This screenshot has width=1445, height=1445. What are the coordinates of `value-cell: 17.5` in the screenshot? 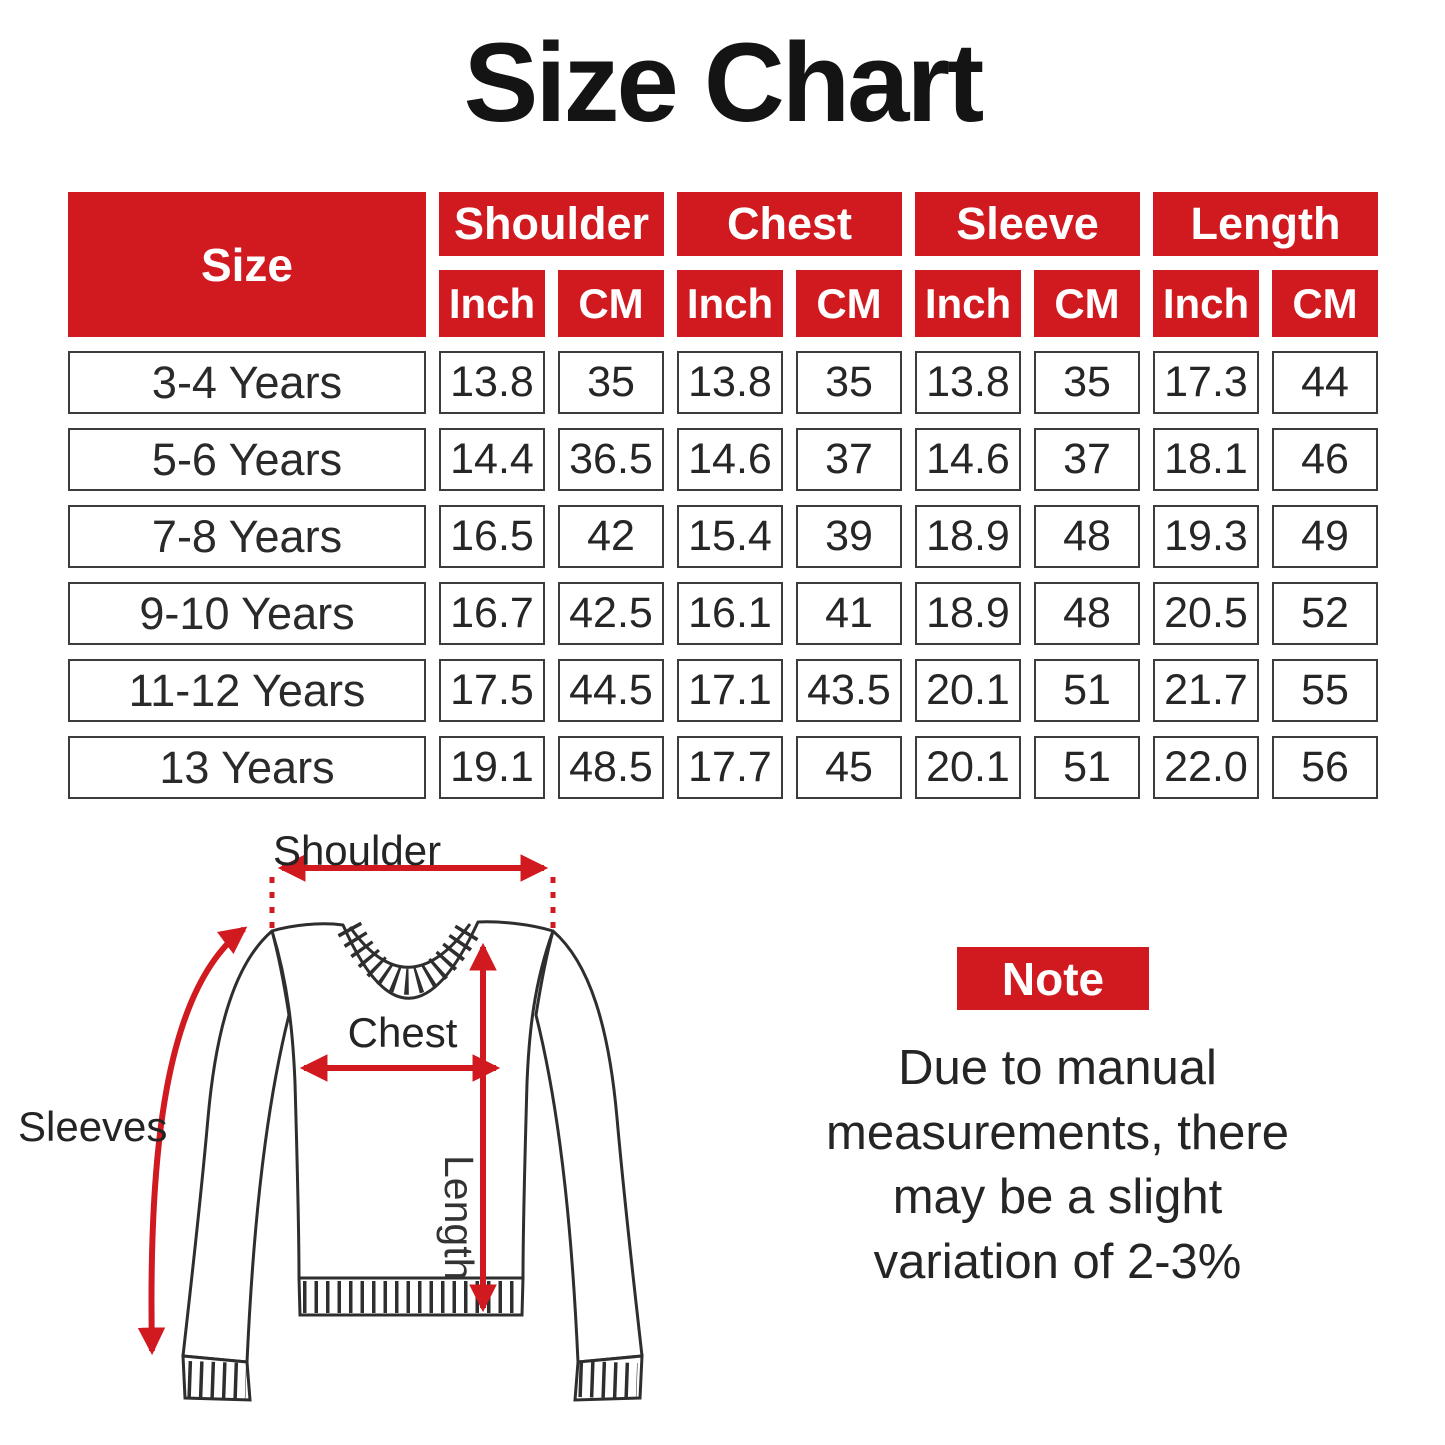 It's located at (492, 690).